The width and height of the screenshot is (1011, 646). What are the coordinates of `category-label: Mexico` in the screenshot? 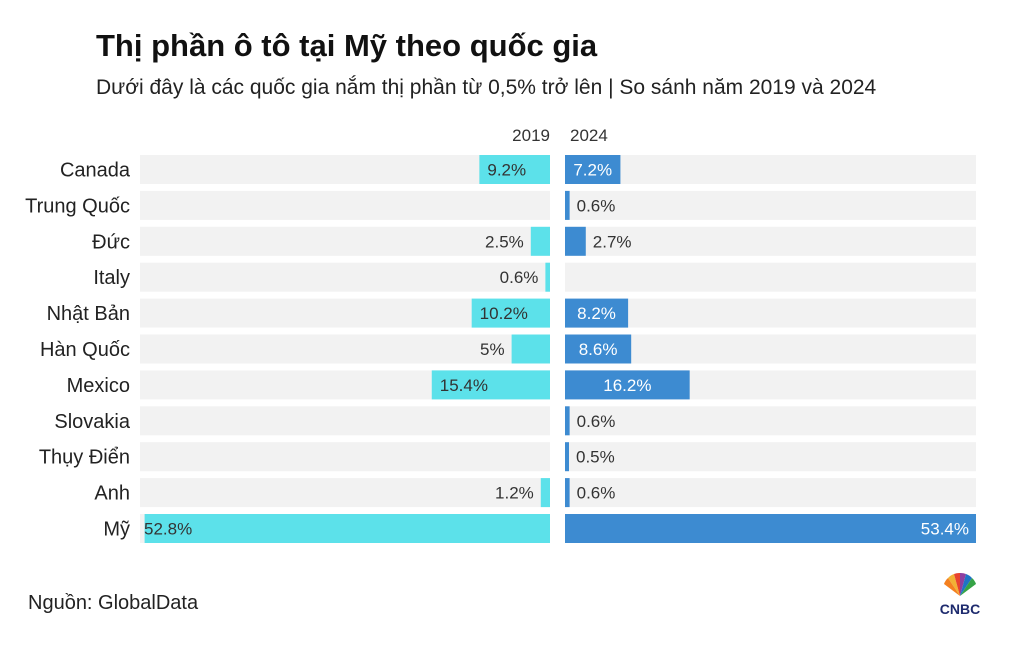 It's located at (98, 386).